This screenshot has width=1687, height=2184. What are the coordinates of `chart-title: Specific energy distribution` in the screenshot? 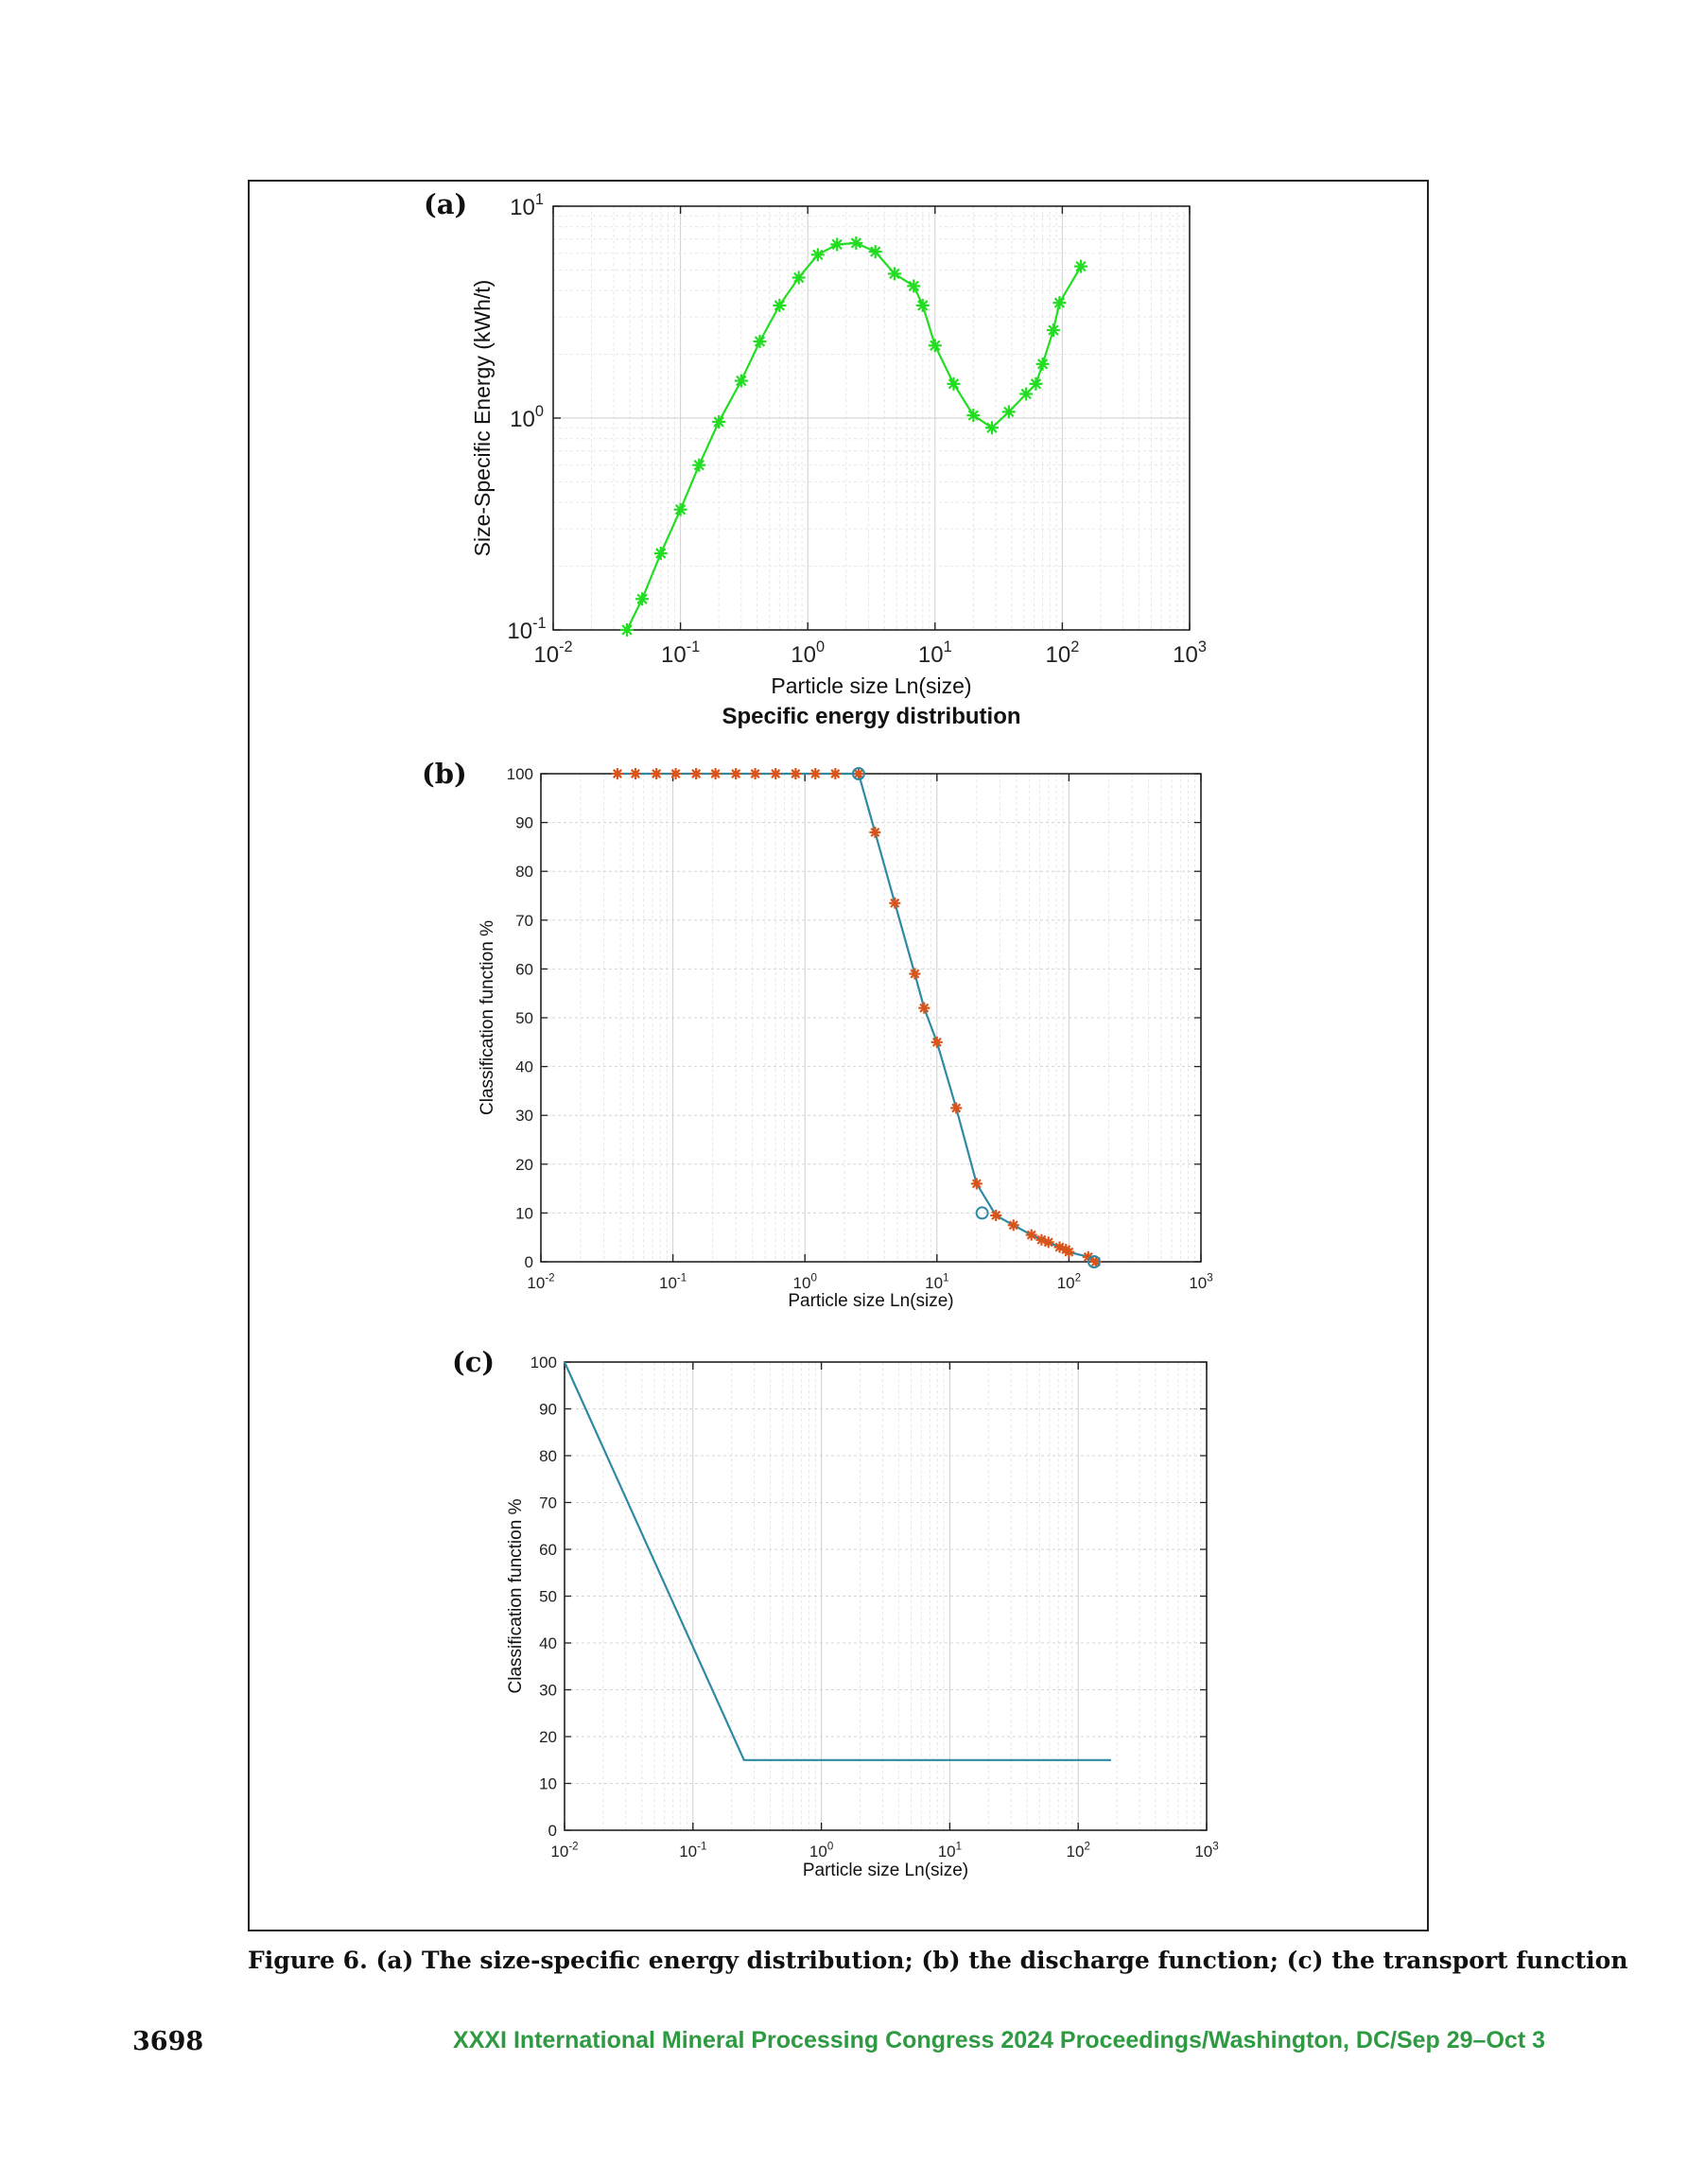 It's located at (871, 716).